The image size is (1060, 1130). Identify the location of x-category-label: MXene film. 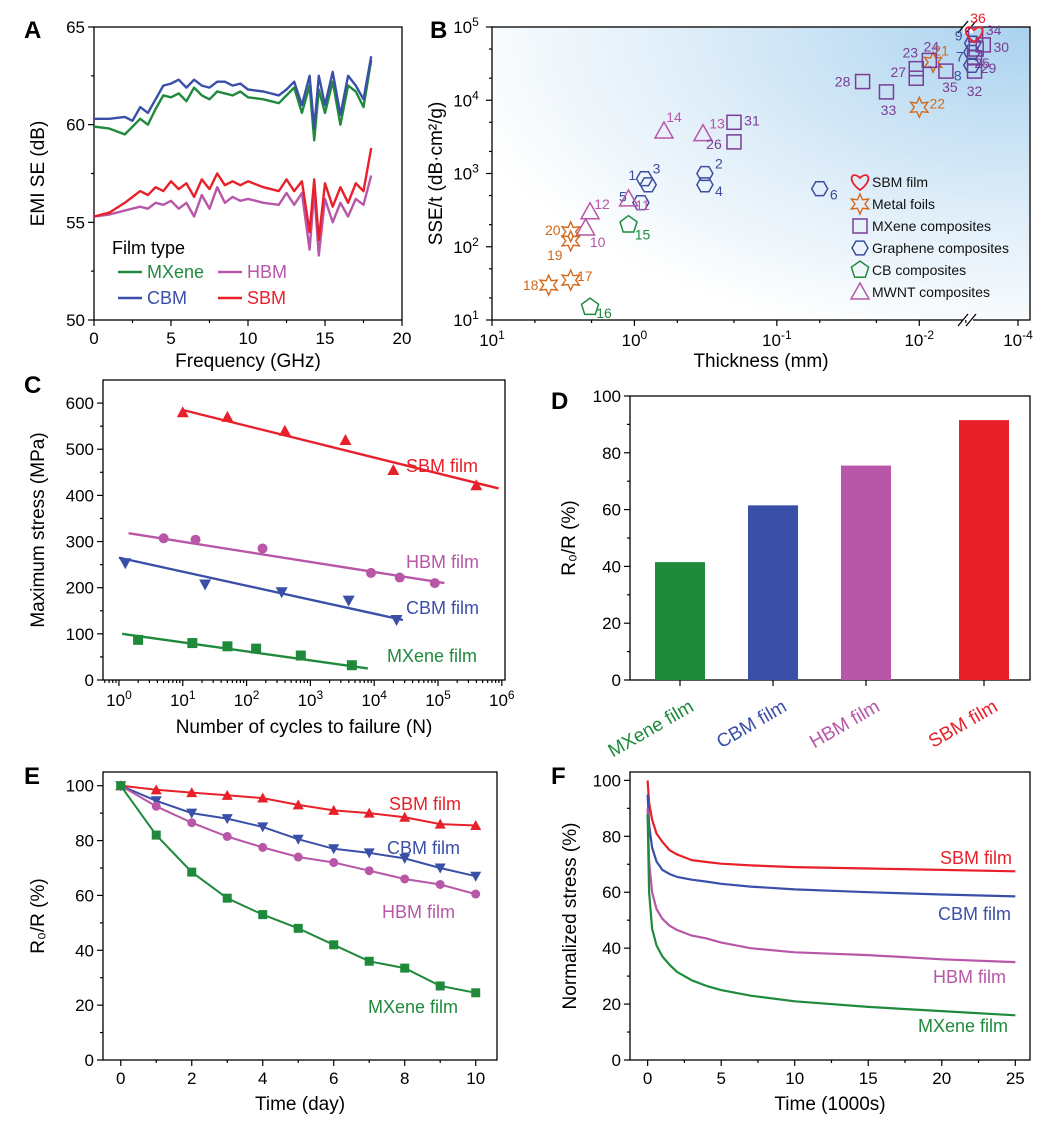
(651, 729).